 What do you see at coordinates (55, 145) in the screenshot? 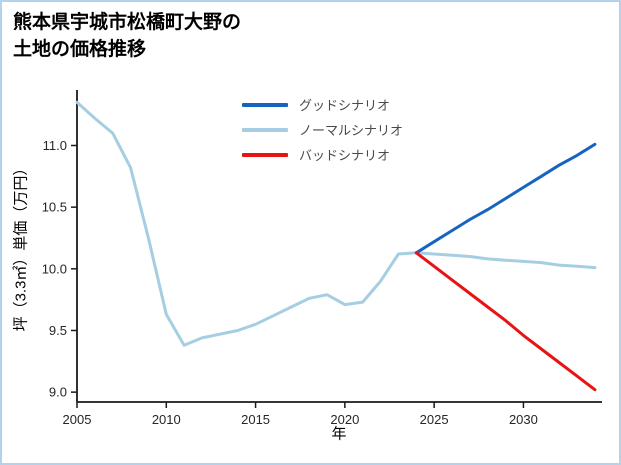
I see `y-tick-label: 11.0` at bounding box center [55, 145].